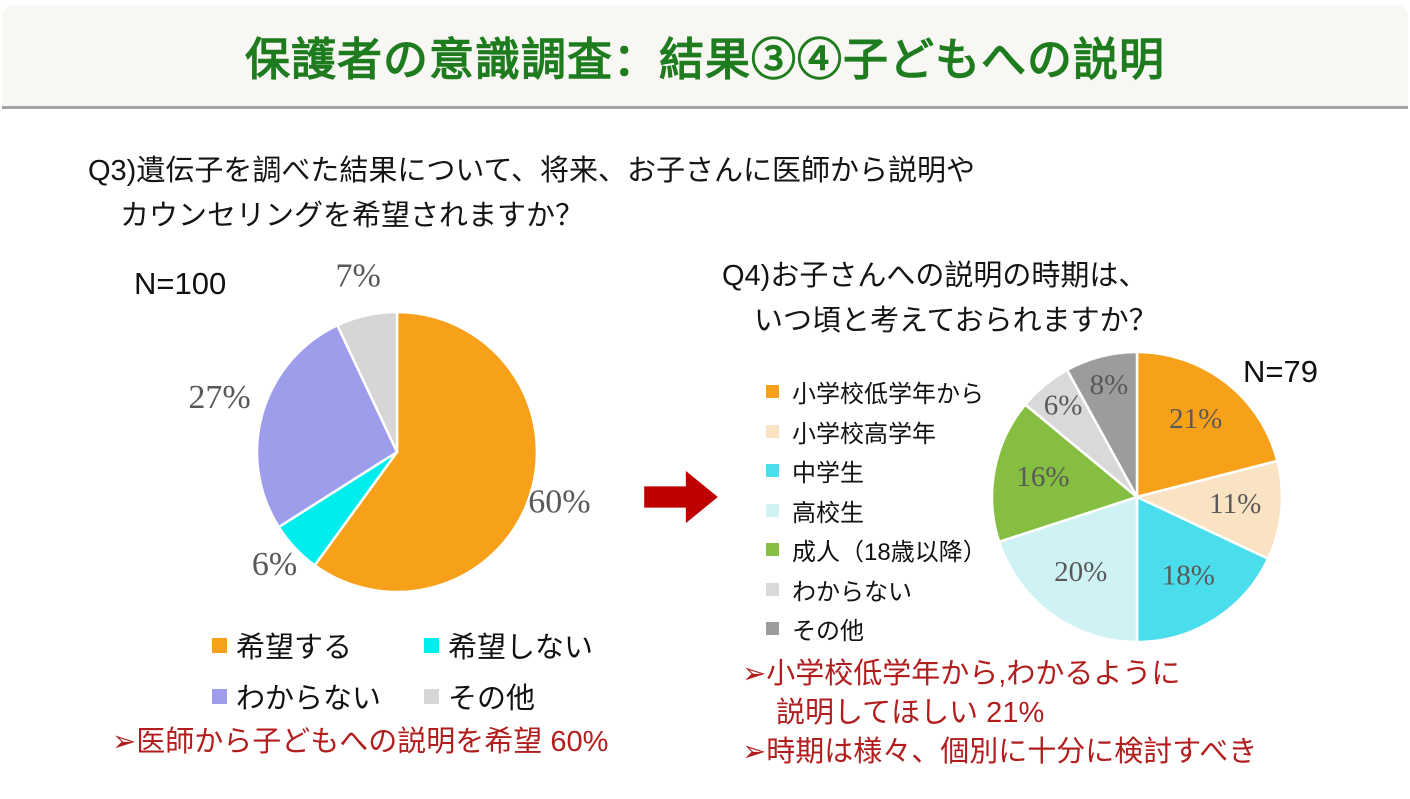  I want to click on q3-note-line1: ➢医師から子どもへの説明を希望 60%, so click(360, 742).